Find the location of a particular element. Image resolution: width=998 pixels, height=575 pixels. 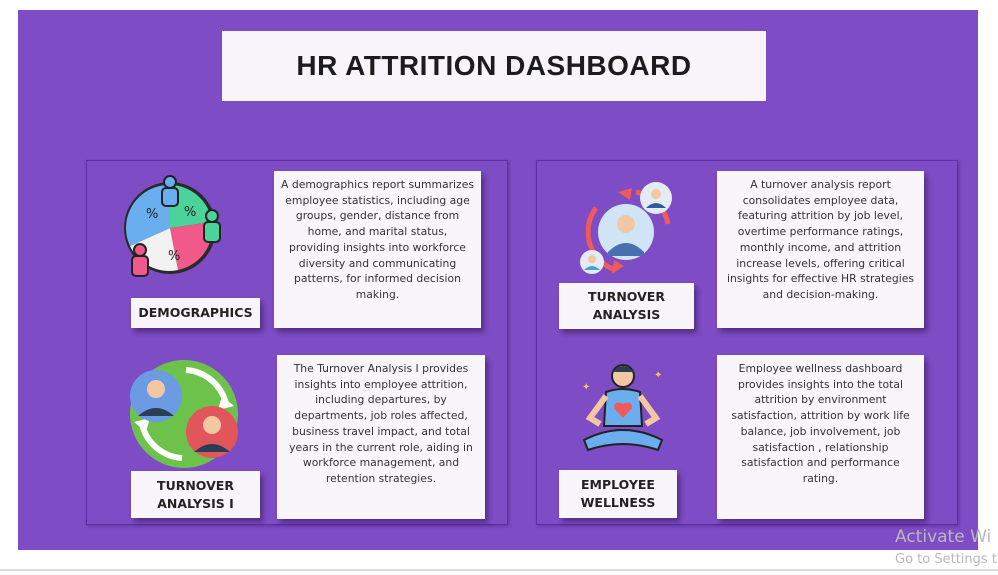

page-title: HR ATTRITION DASHBOARD is located at coordinates (494, 65).